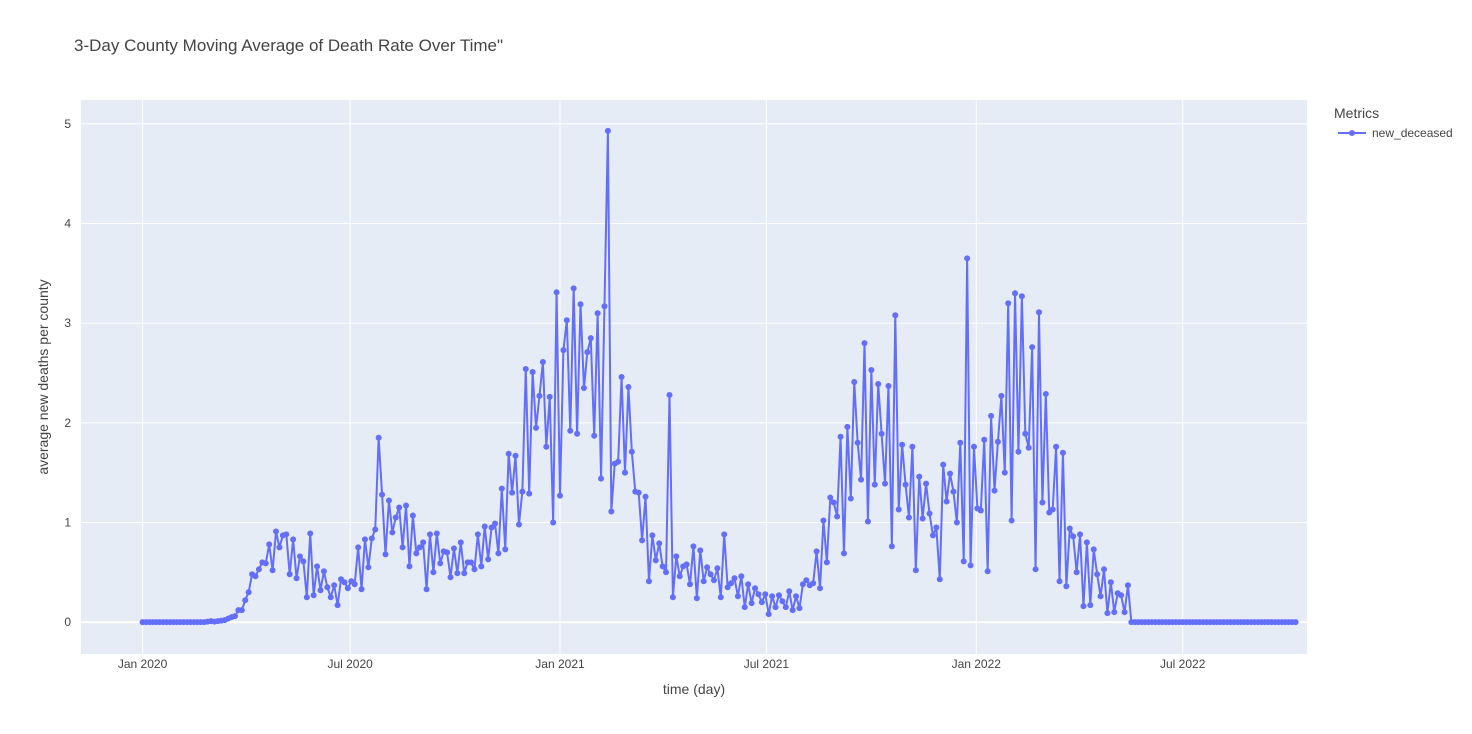  I want to click on y-tick-label: 3, so click(67, 323).